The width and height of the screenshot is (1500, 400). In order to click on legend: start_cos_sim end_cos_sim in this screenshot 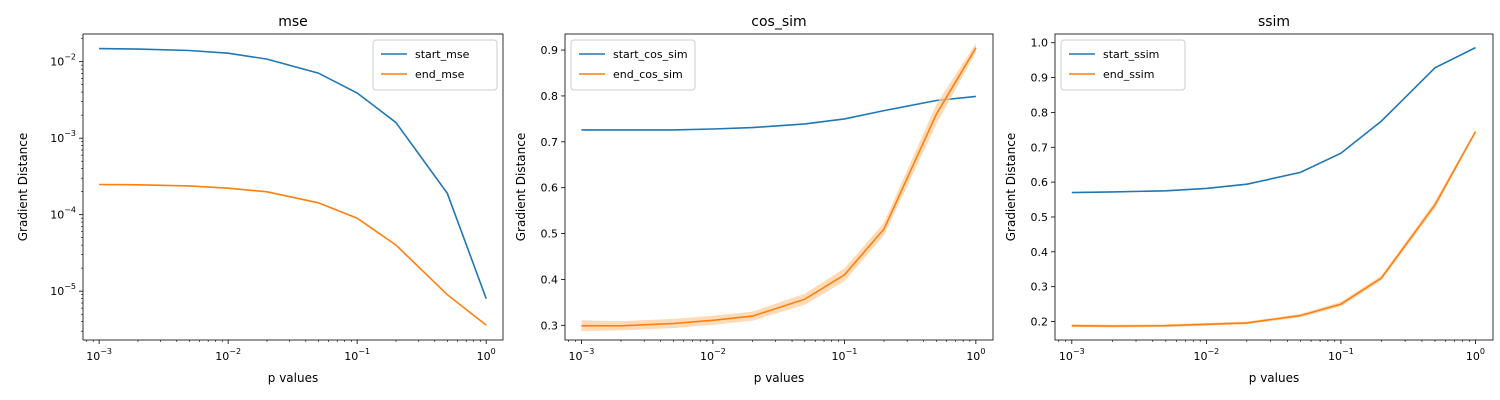, I will do `click(633, 65)`.